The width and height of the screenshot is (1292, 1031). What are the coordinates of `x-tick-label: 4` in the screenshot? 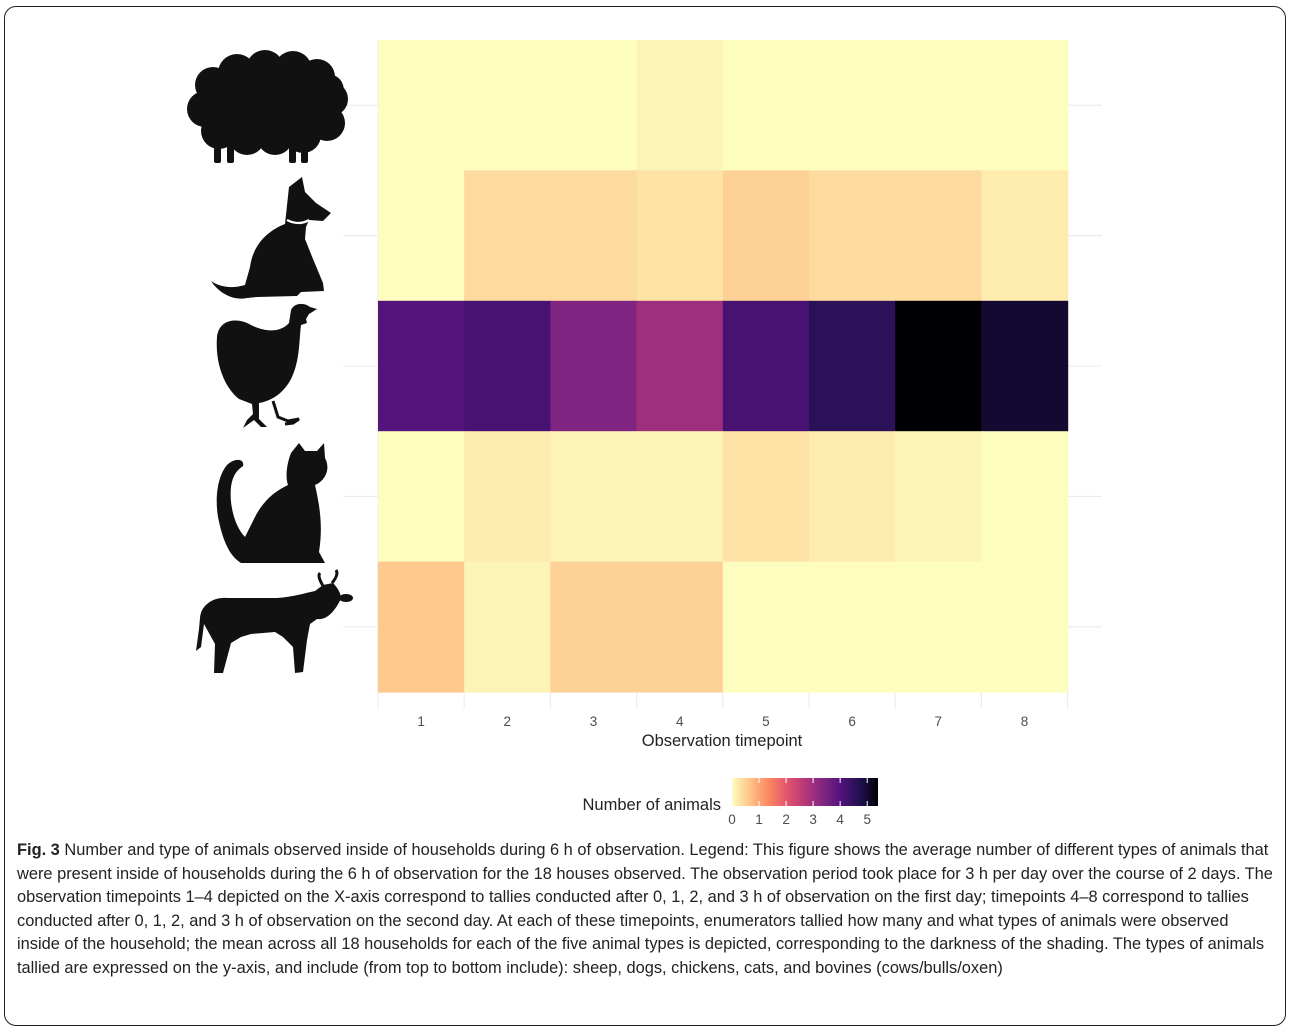 It's located at (680, 721).